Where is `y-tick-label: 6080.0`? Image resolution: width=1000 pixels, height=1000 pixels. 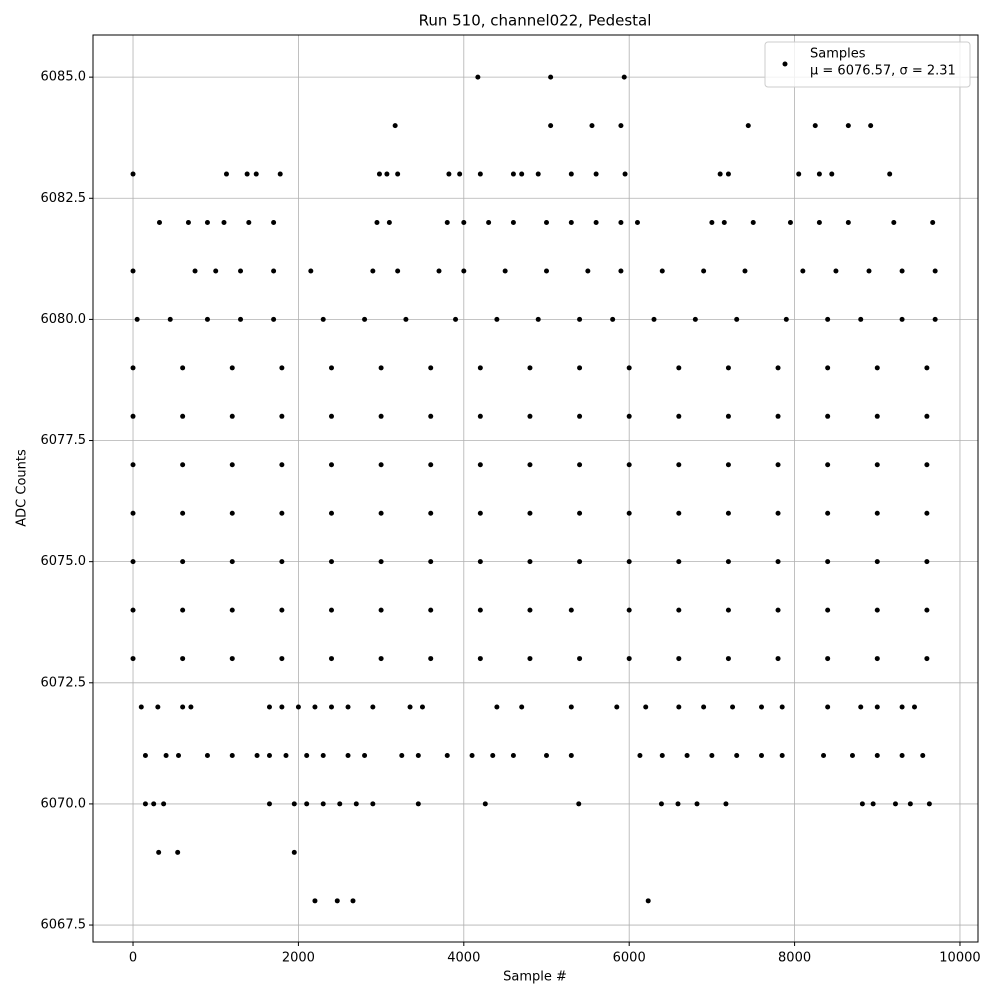
y-tick-label: 6080.0 is located at coordinates (64, 319).